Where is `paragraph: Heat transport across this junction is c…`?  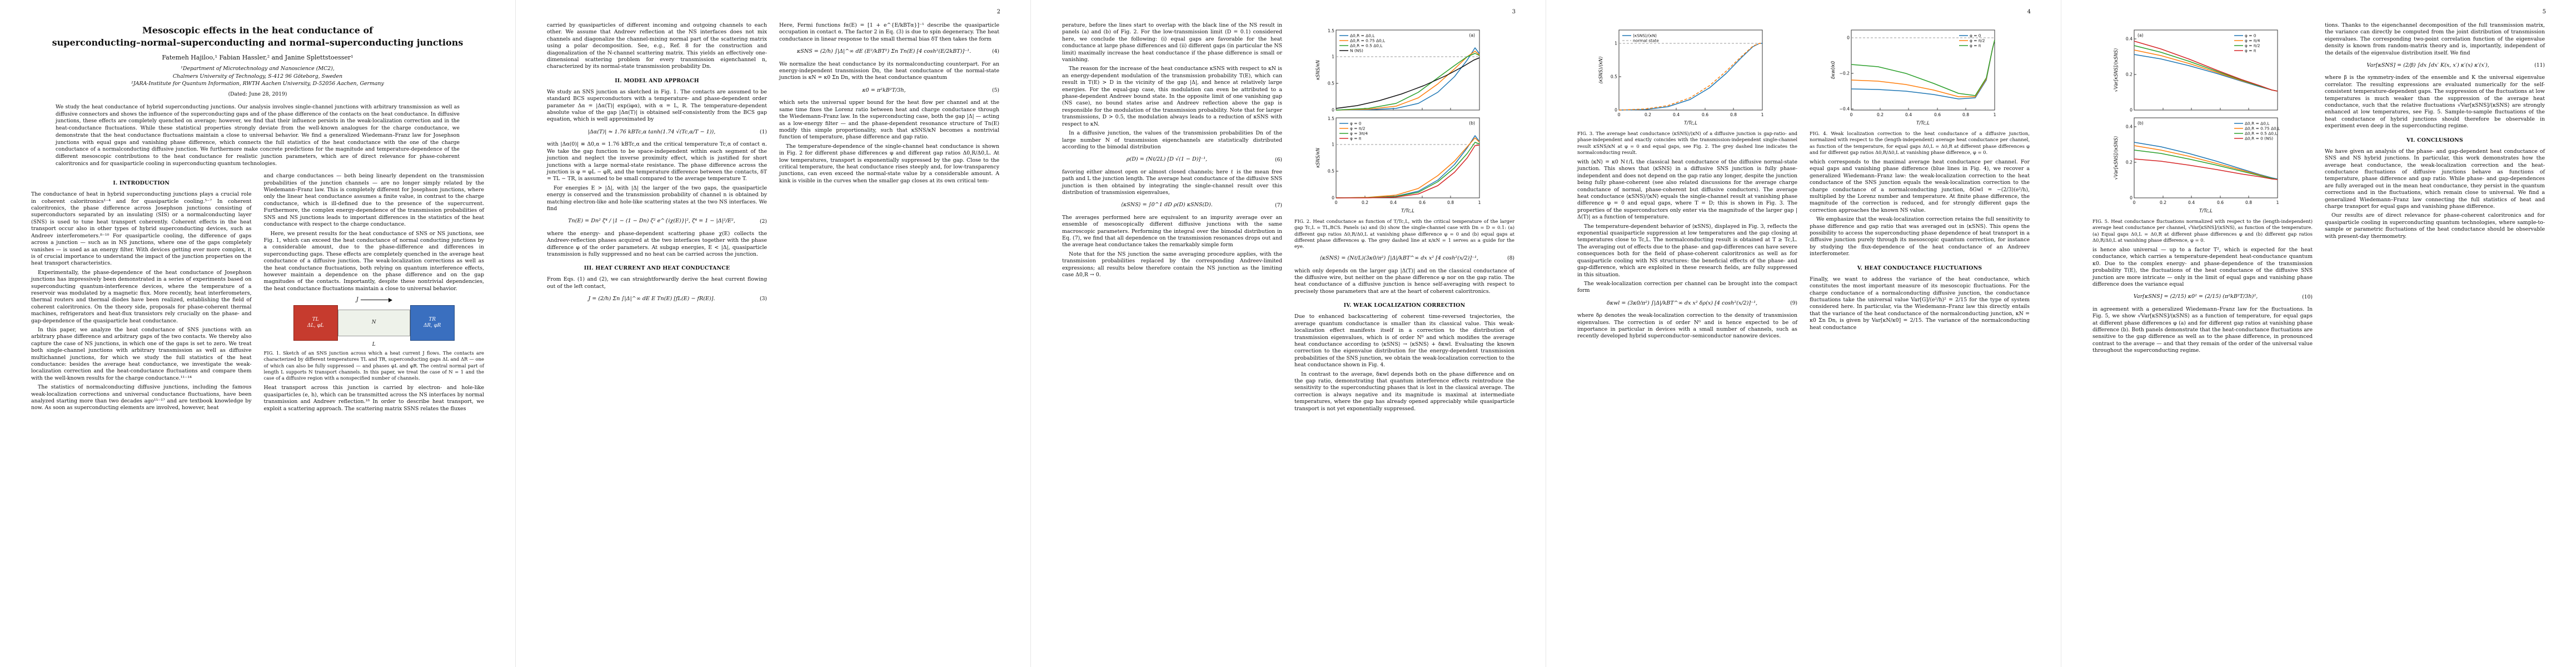 paragraph: Heat transport across this junction is c… is located at coordinates (374, 398).